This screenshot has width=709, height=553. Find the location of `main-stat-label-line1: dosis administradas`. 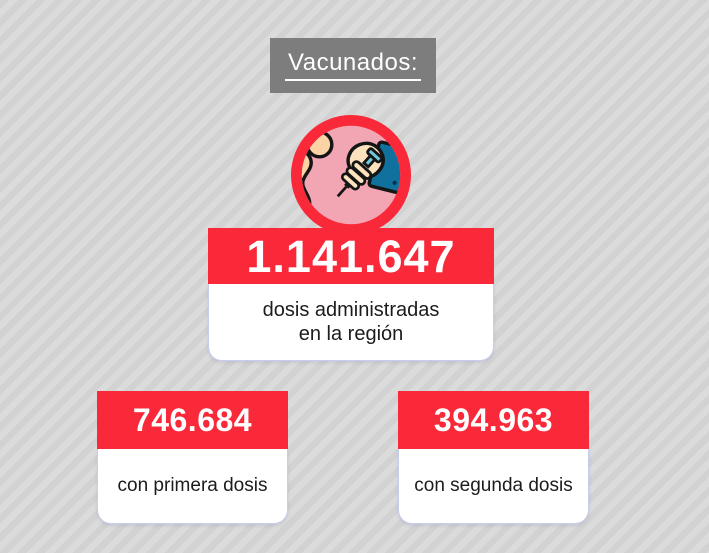

main-stat-label-line1: dosis administradas is located at coordinates (351, 310).